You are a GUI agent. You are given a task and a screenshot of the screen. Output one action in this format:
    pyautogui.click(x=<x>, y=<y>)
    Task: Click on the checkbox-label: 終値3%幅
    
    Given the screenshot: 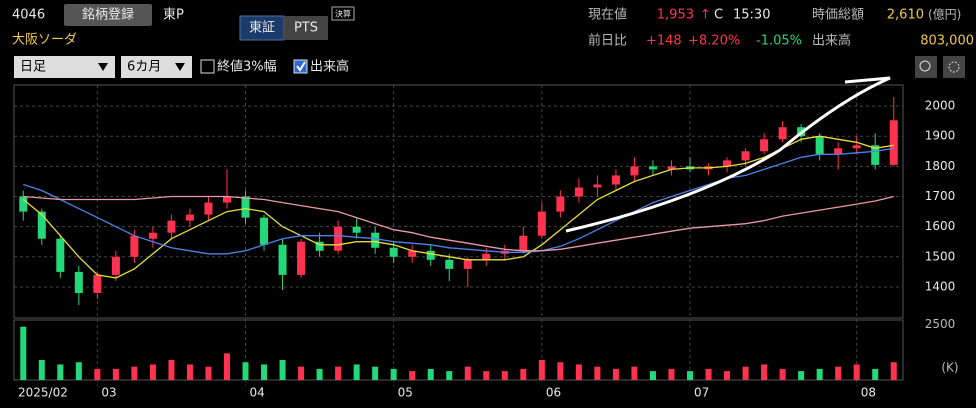 What is the action you would take?
    pyautogui.click(x=247, y=67)
    